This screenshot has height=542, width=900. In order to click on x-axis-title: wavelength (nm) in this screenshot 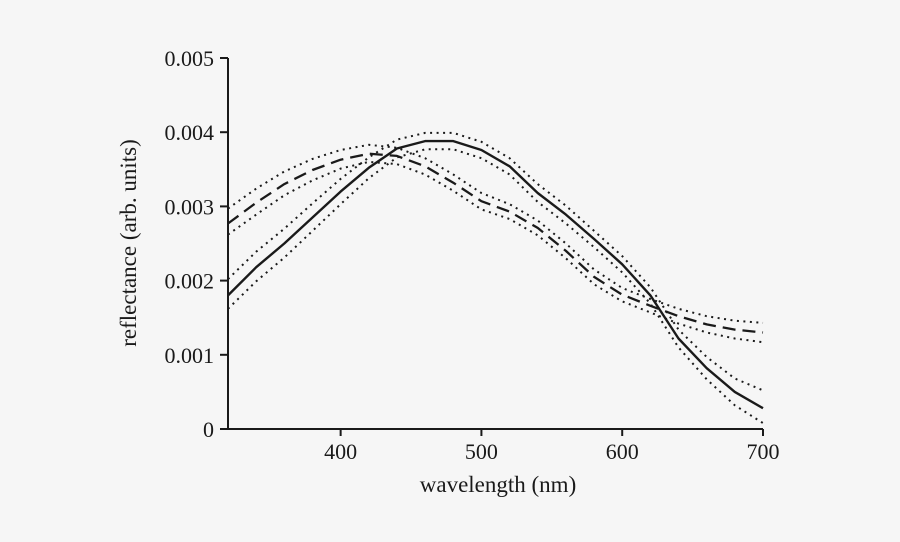, I will do `click(498, 484)`.